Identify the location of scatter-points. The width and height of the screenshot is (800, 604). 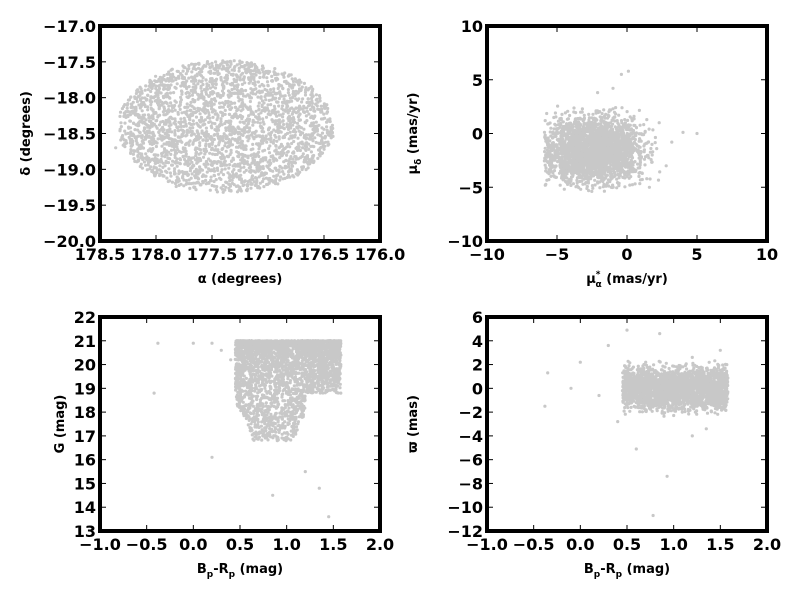
(621, 131).